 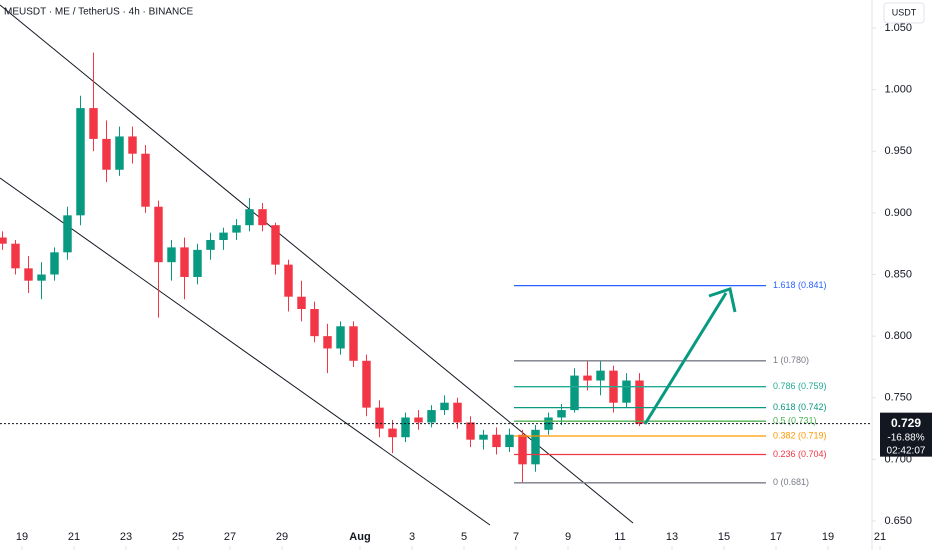 I want to click on fib-label: 0.5 (0.731), so click(x=795, y=421).